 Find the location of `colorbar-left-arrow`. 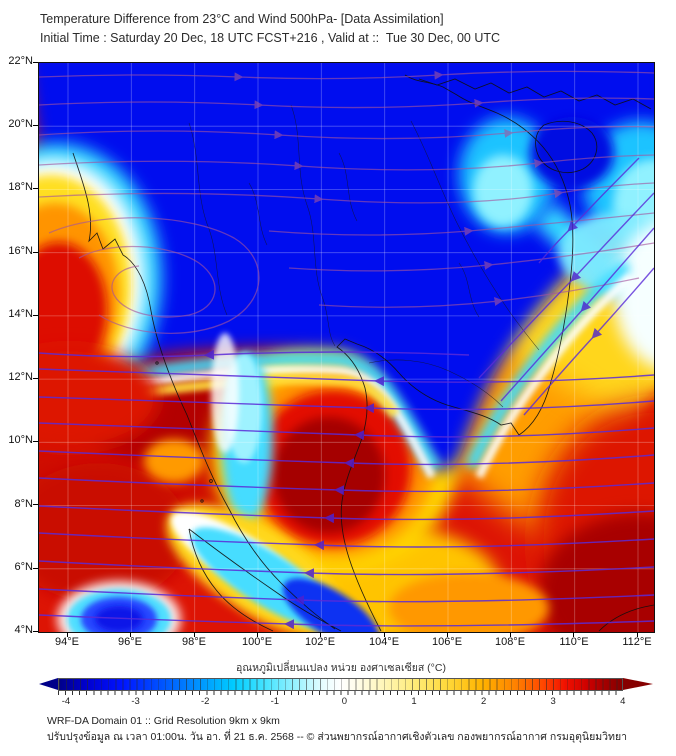

colorbar-left-arrow is located at coordinates (48, 684).